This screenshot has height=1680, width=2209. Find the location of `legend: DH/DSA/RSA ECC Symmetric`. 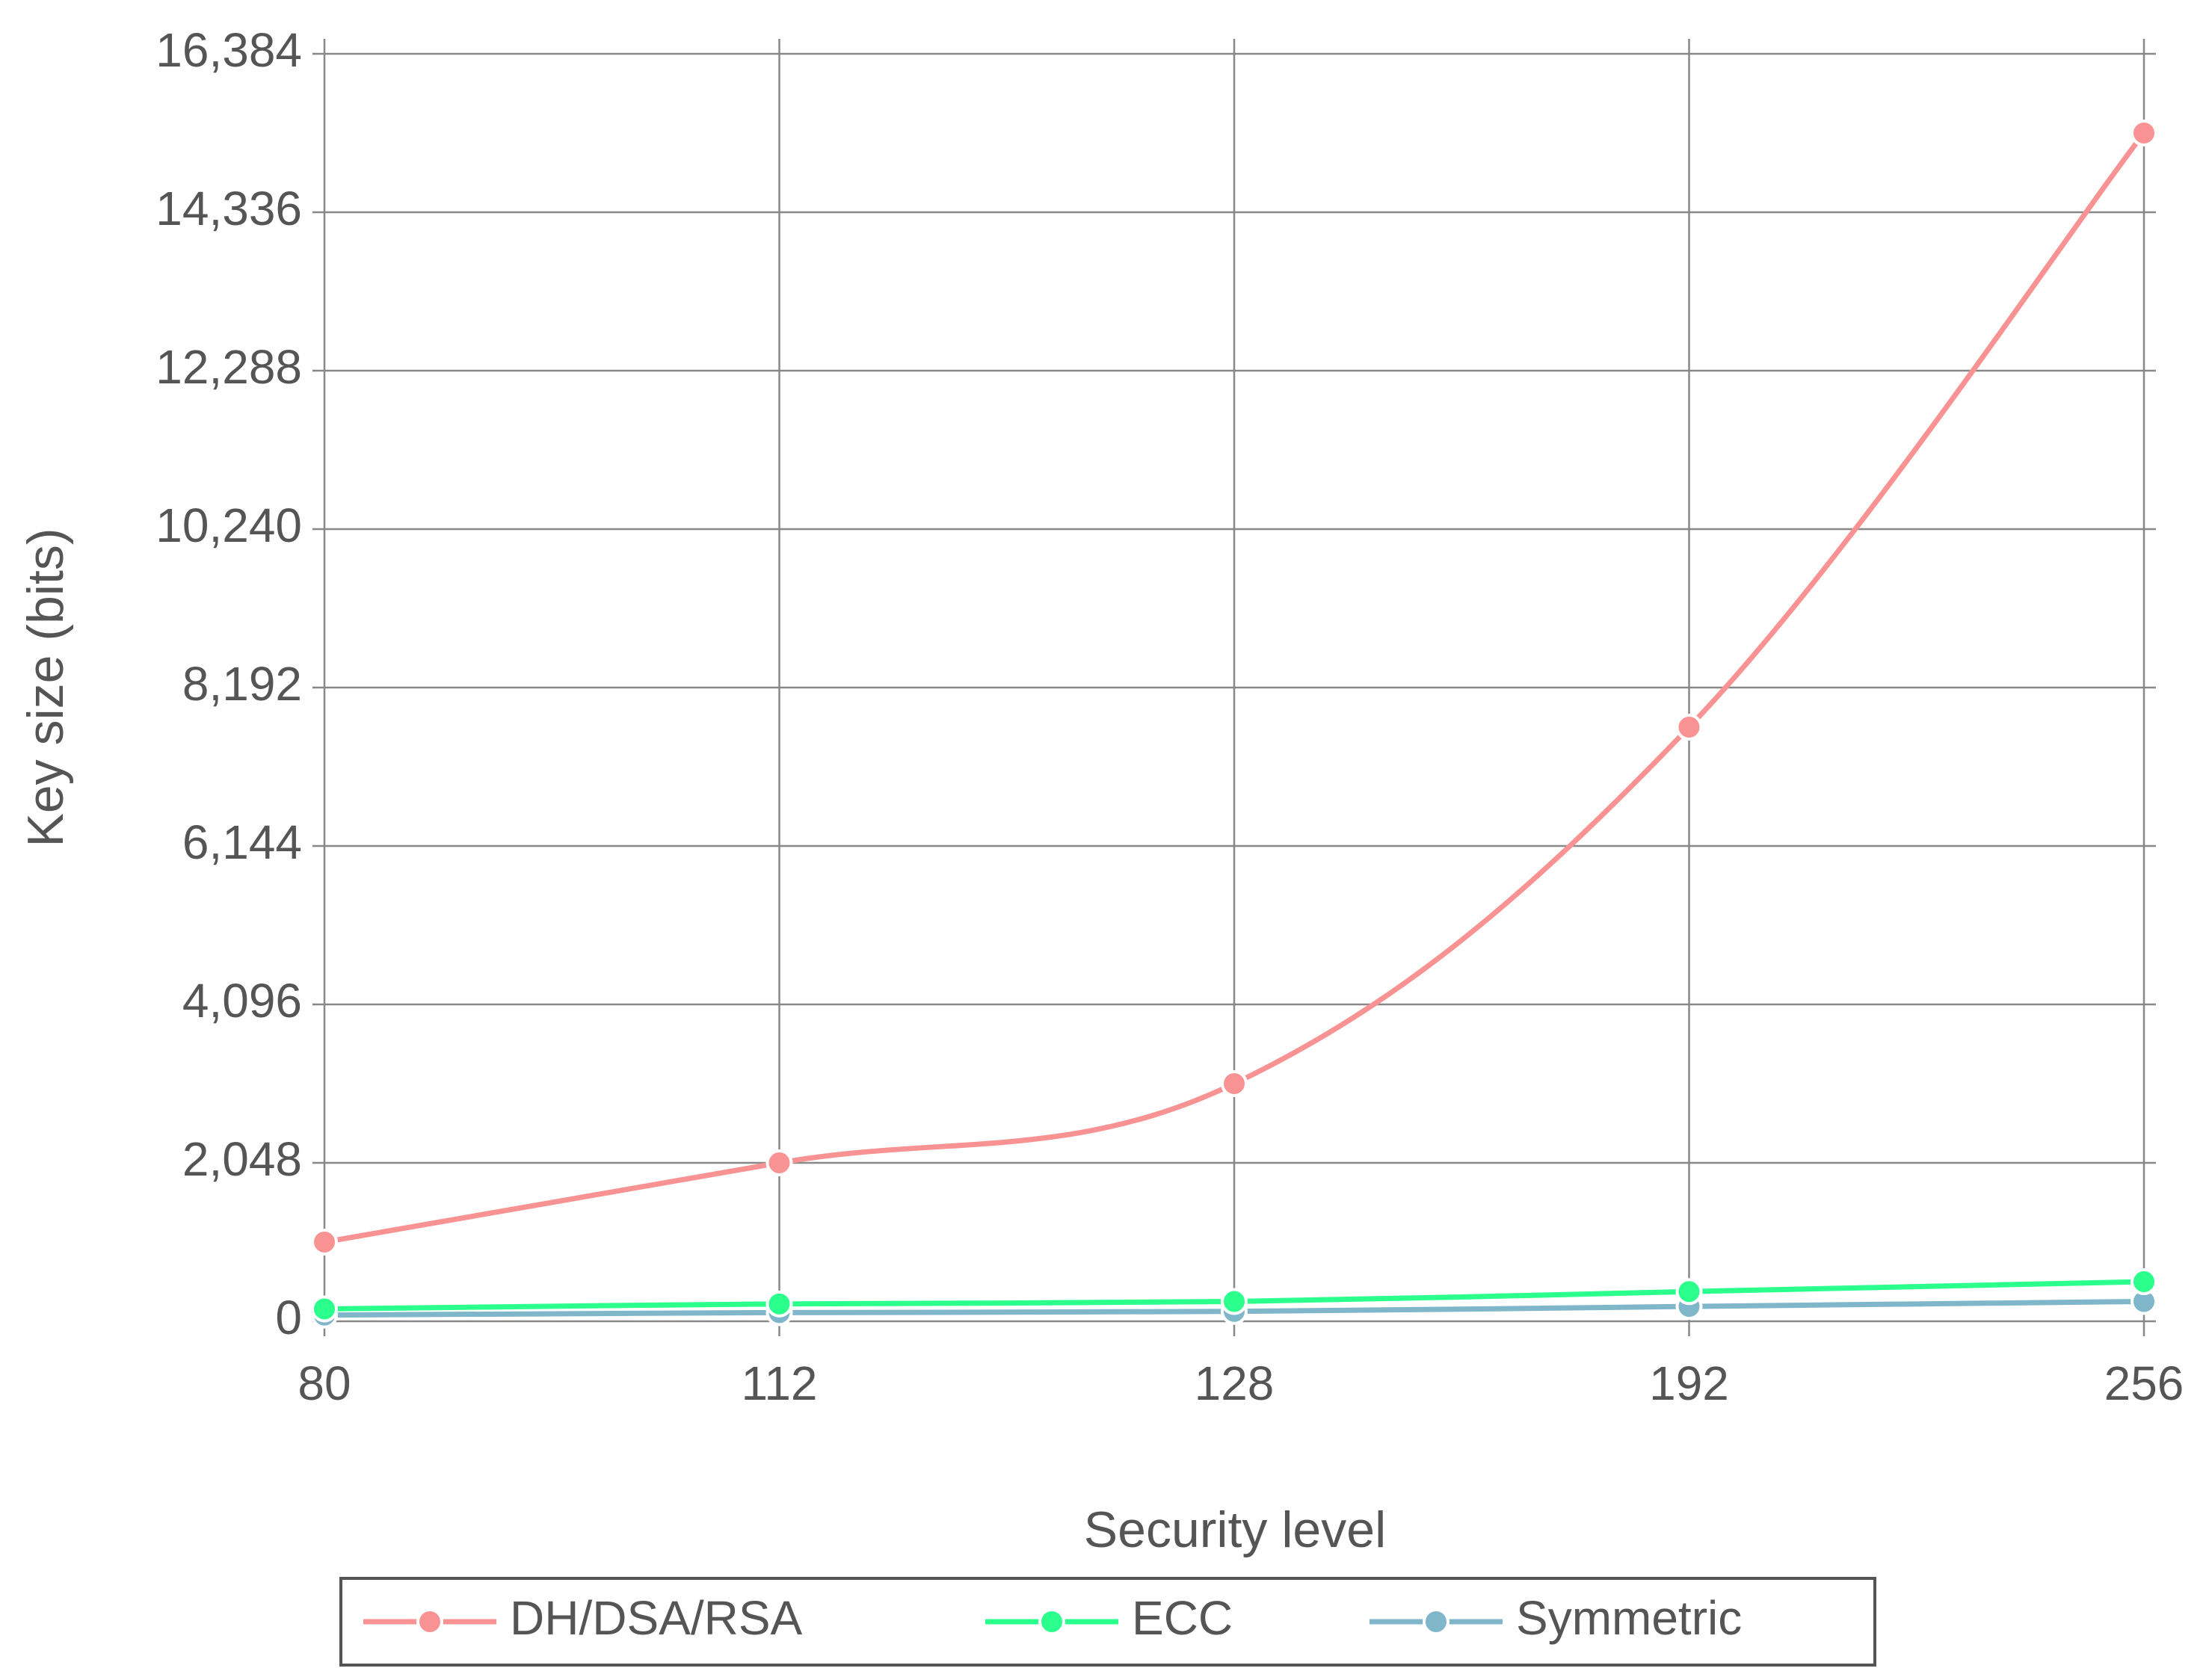

legend: DH/DSA/RSA ECC Symmetric is located at coordinates (1108, 1622).